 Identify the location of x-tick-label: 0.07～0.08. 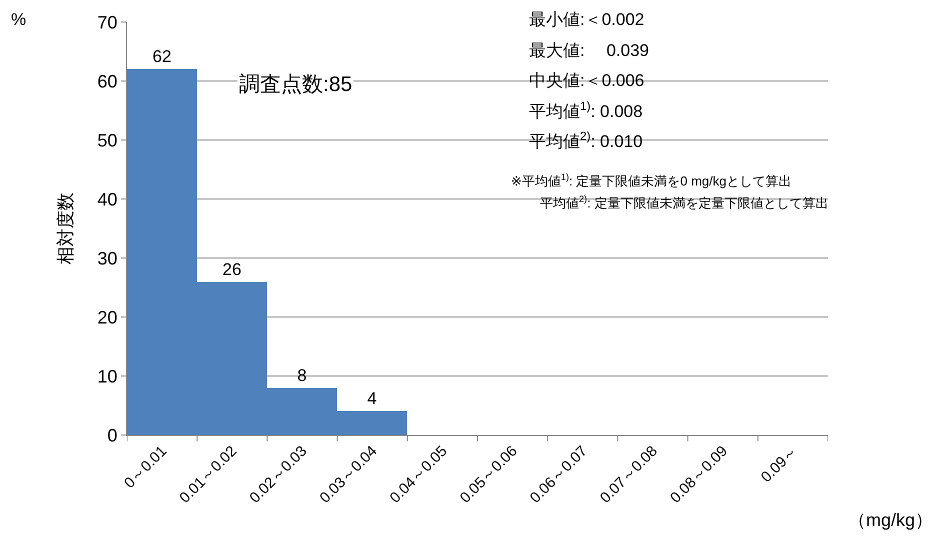
(628, 474).